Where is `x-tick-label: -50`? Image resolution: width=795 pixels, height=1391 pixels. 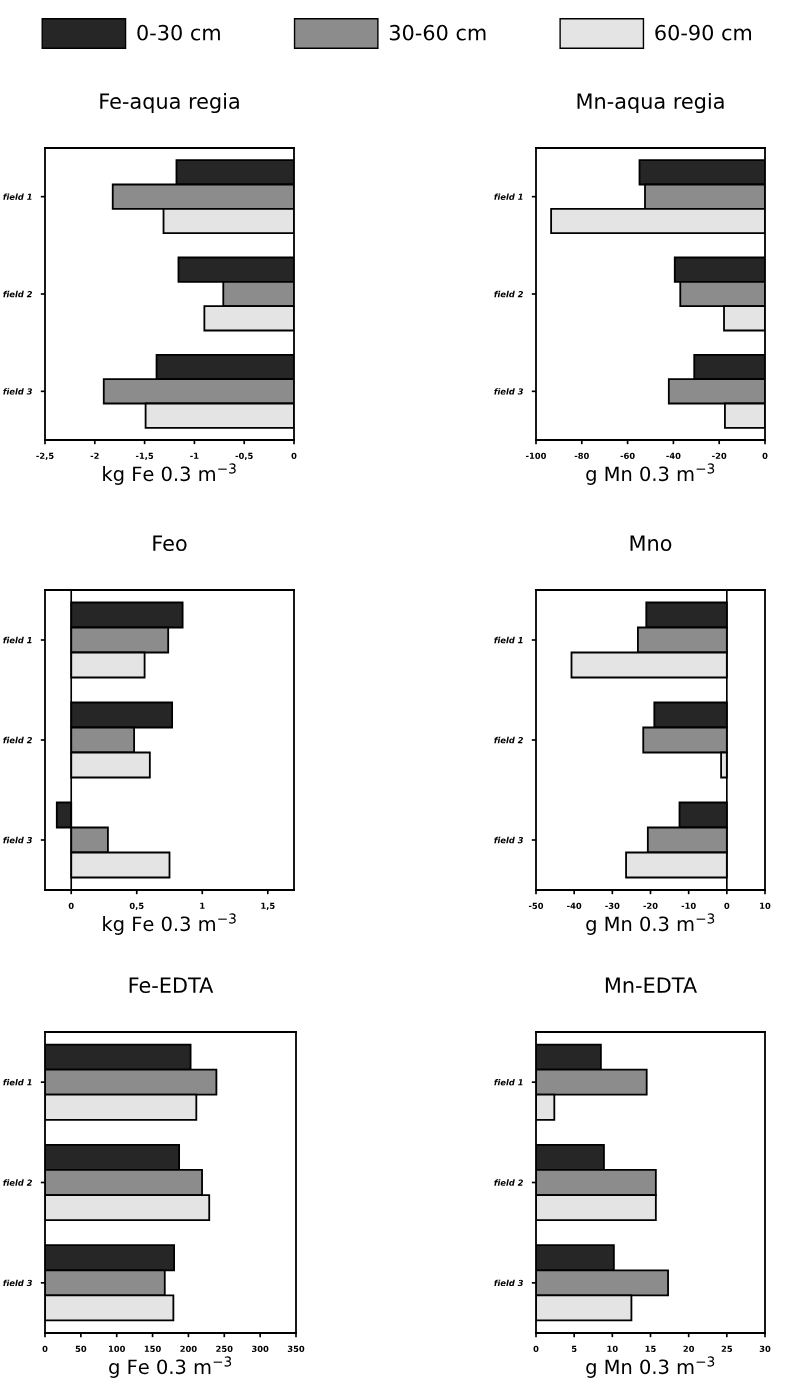
x-tick-label: -50 is located at coordinates (536, 905).